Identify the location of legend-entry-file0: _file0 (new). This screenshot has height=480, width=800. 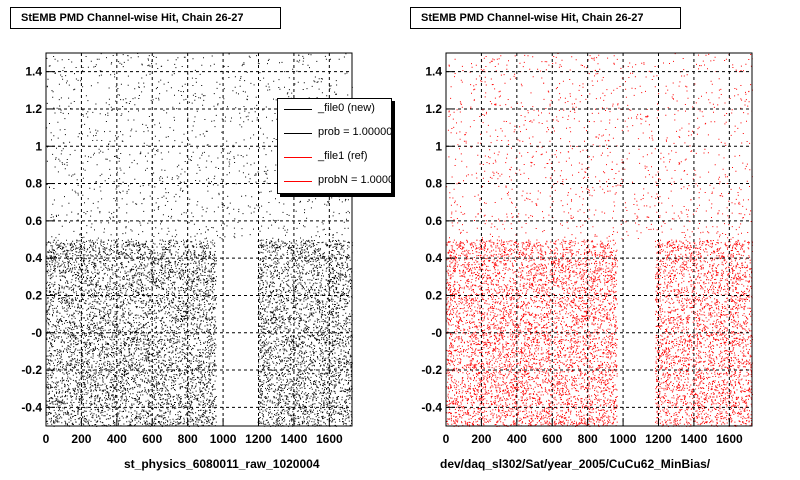
(334, 109).